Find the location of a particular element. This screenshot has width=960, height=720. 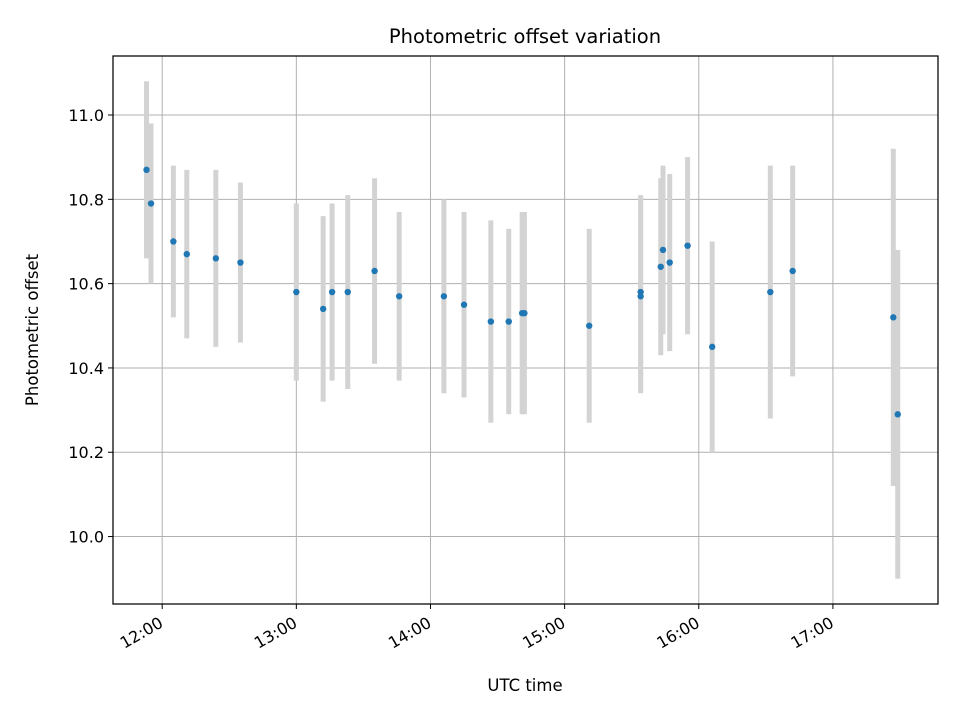

x-axis-label: UTC time is located at coordinates (524, 685).